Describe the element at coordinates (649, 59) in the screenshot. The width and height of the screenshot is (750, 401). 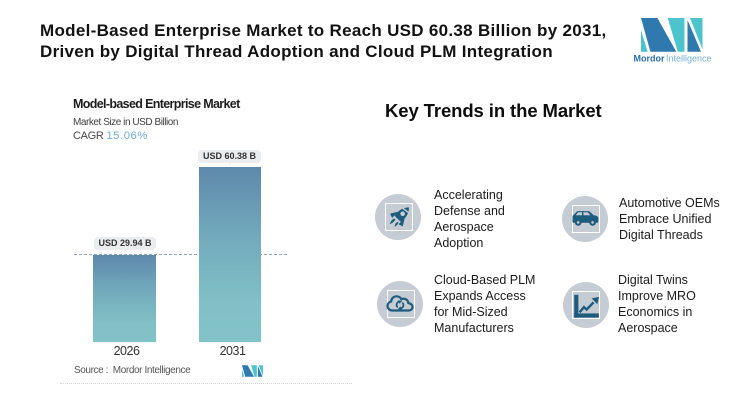
I see `svg-text: Mordor` at that location.